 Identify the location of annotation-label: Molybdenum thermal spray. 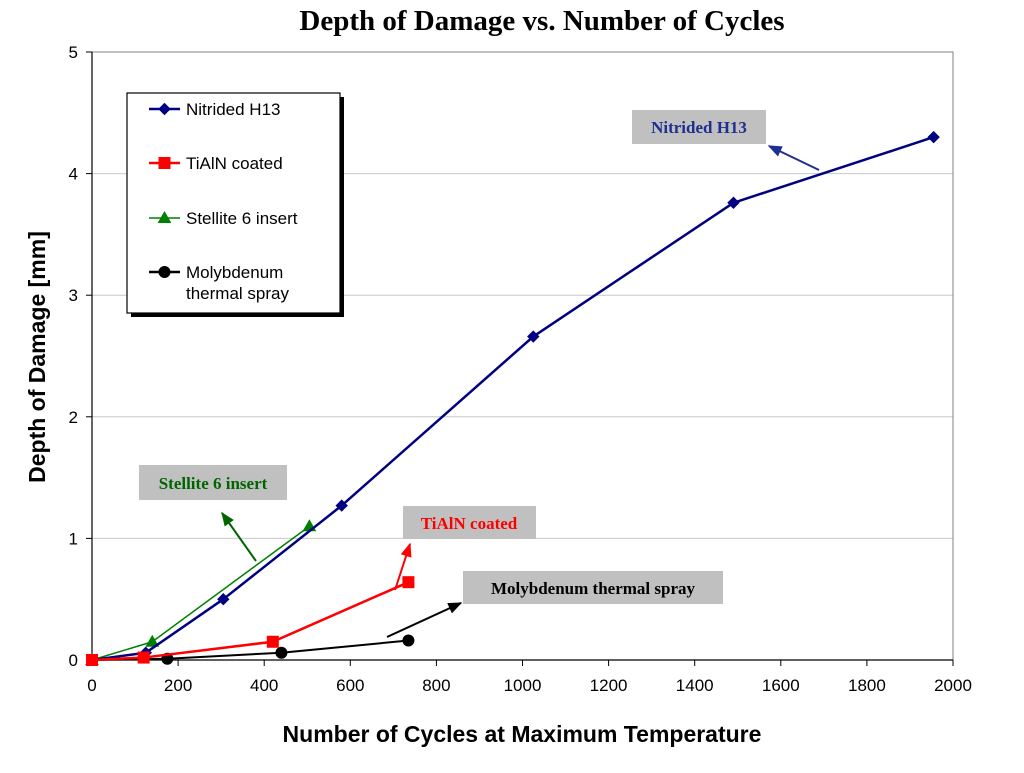
(593, 588).